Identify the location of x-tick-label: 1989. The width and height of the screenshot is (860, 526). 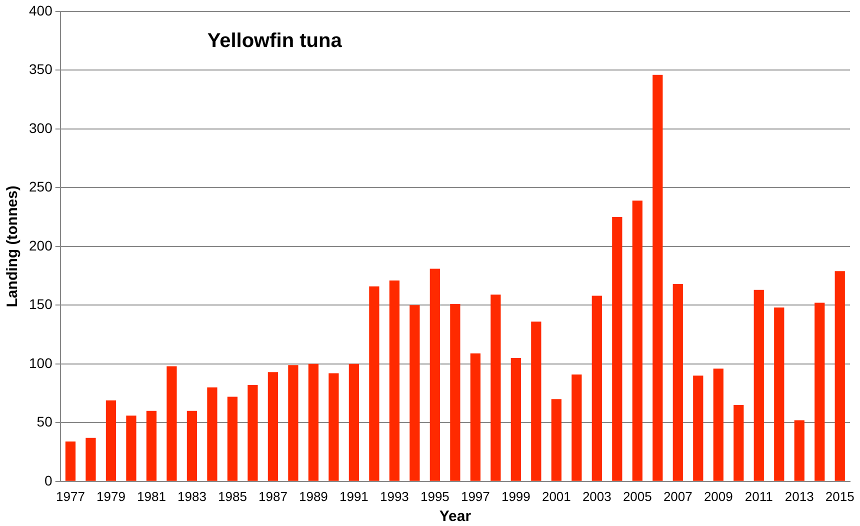
(313, 496).